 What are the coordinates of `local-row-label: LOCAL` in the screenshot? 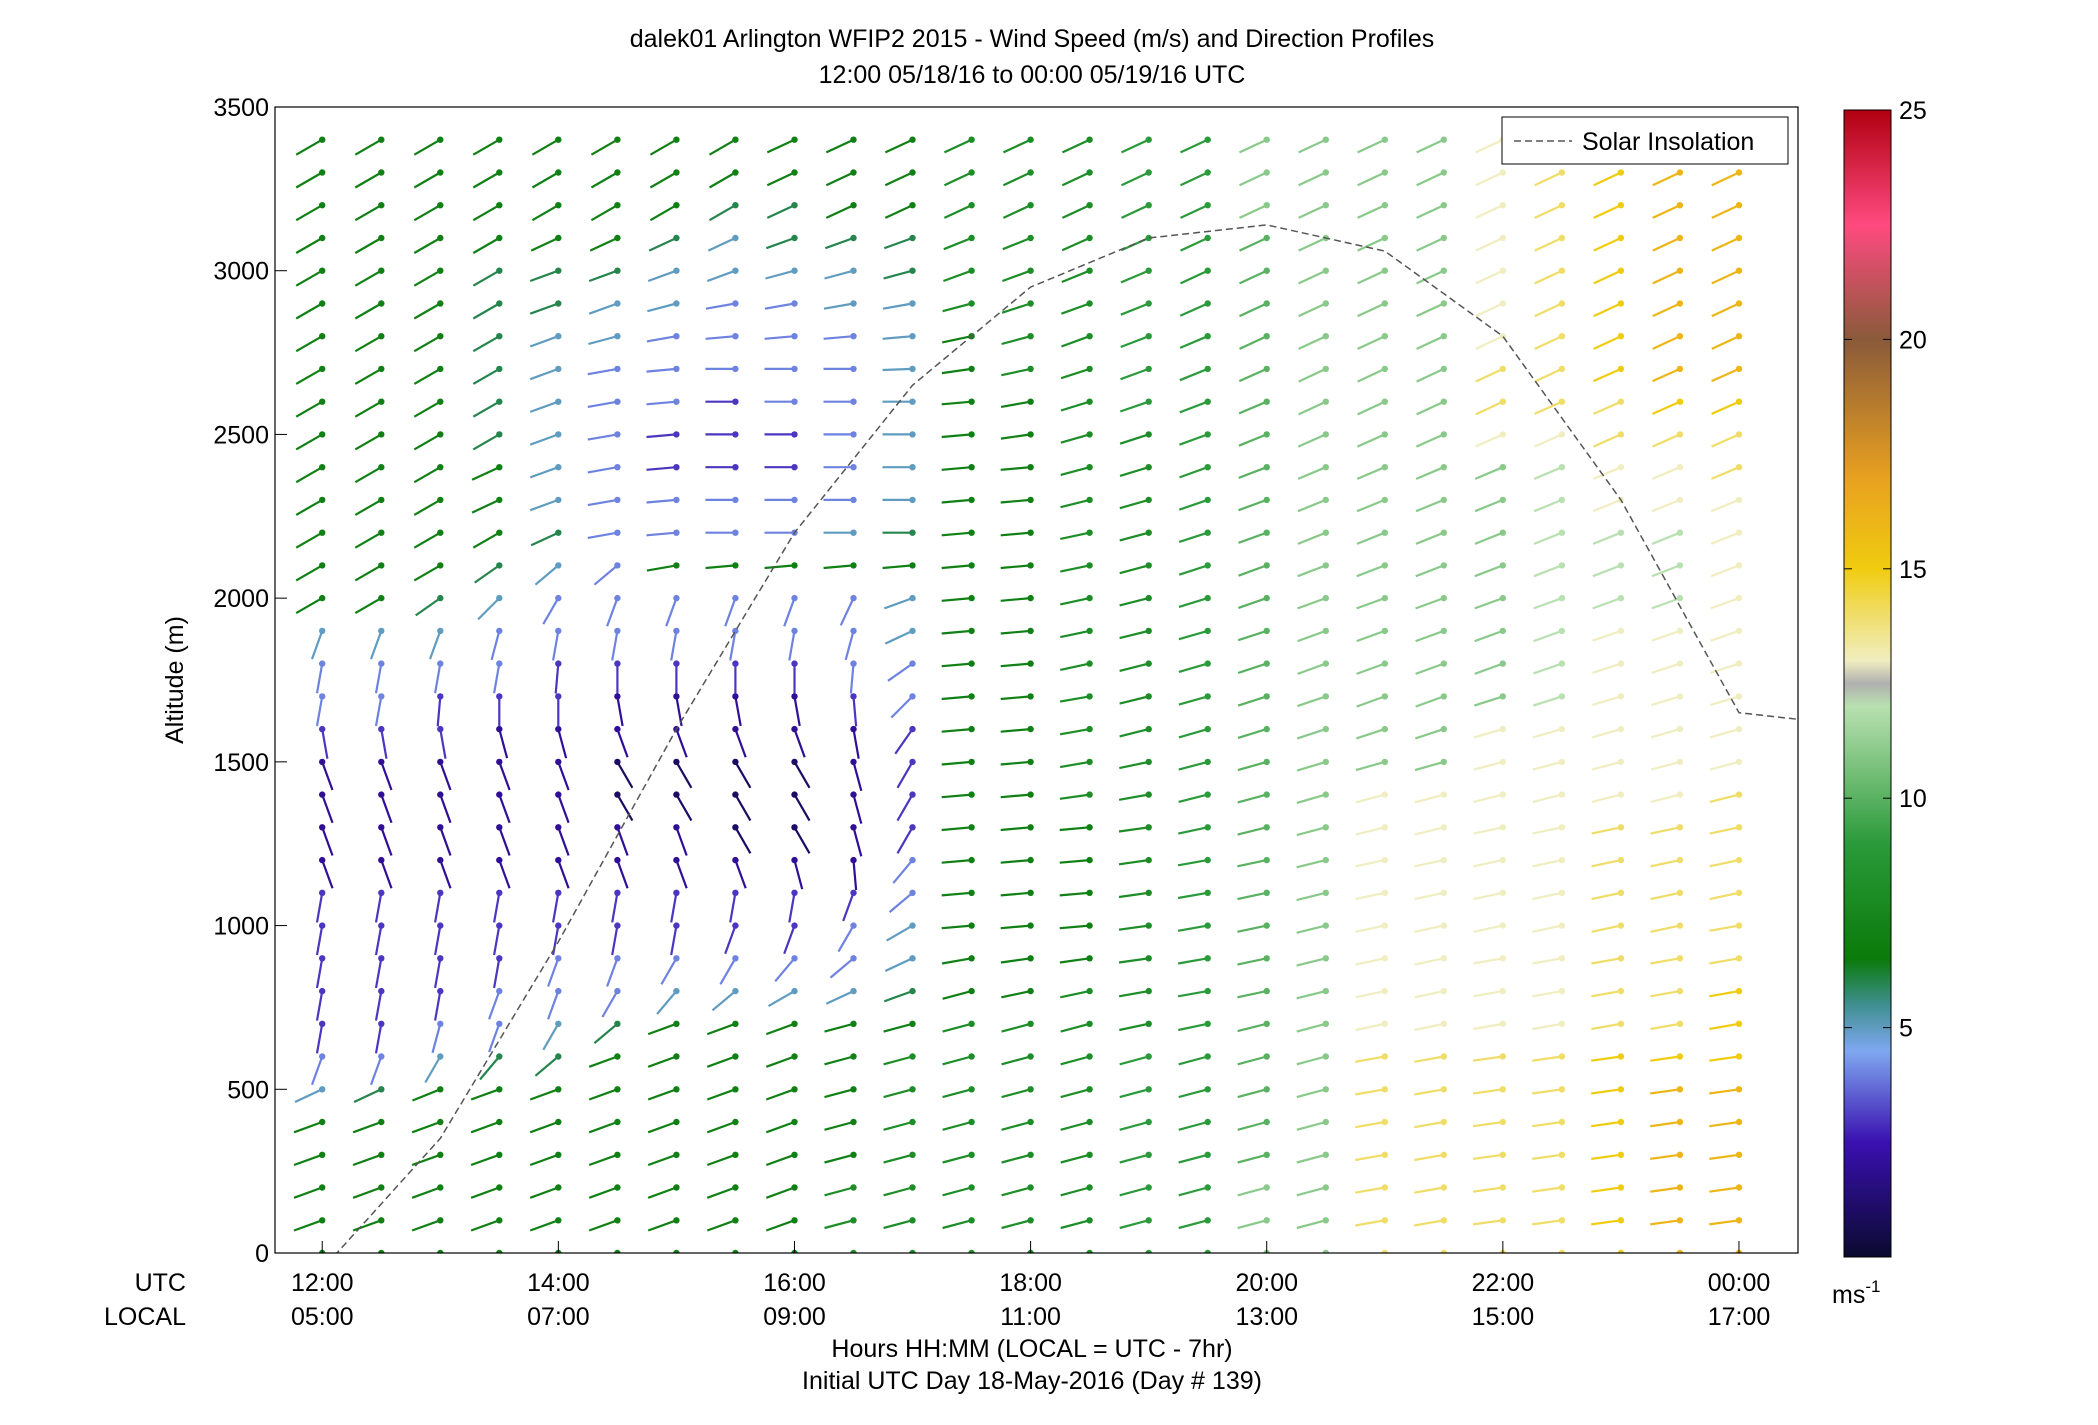 It's located at (145, 1317).